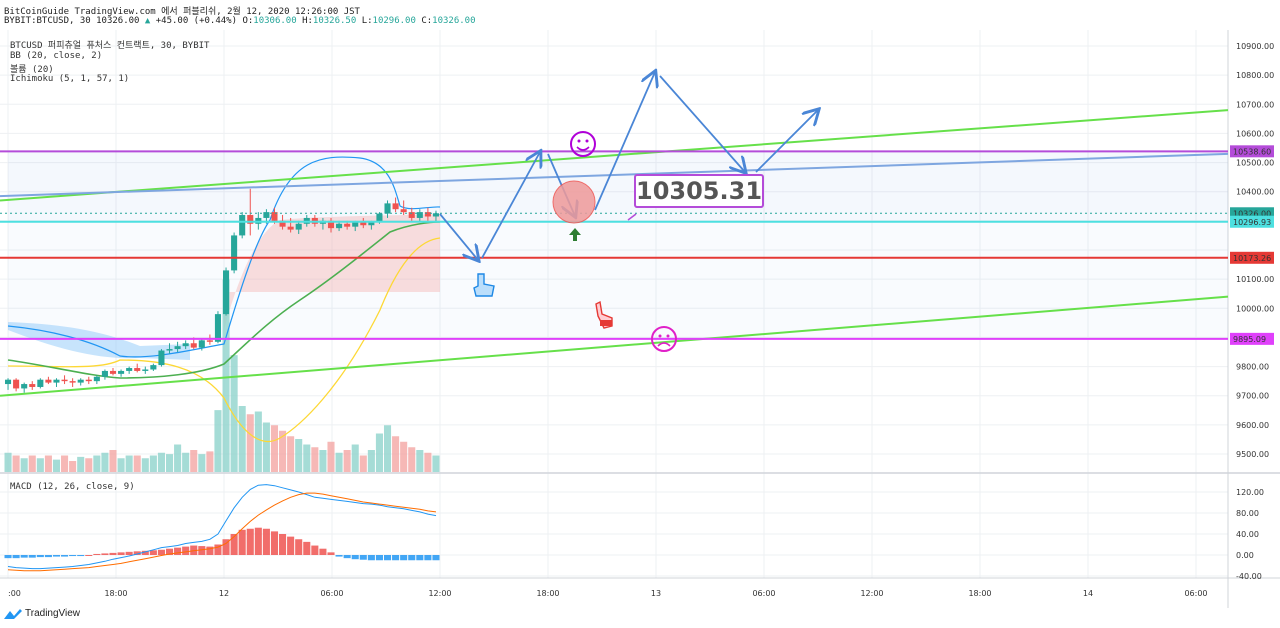 This screenshot has height=628, width=1280. What do you see at coordinates (147, 21) in the screenshot?
I see `up-arrow-icon: ▲` at bounding box center [147, 21].